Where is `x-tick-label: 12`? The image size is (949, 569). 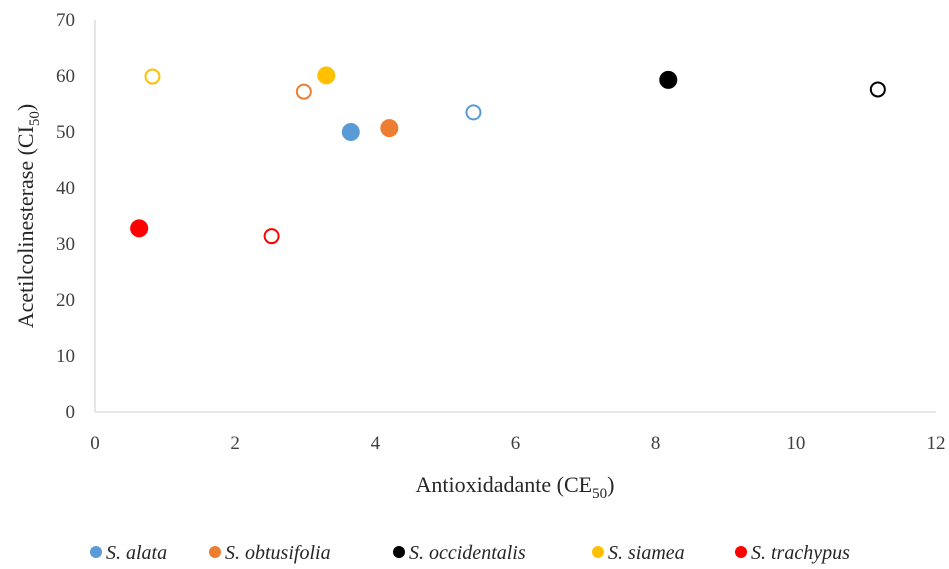 x-tick-label: 12 is located at coordinates (936, 443).